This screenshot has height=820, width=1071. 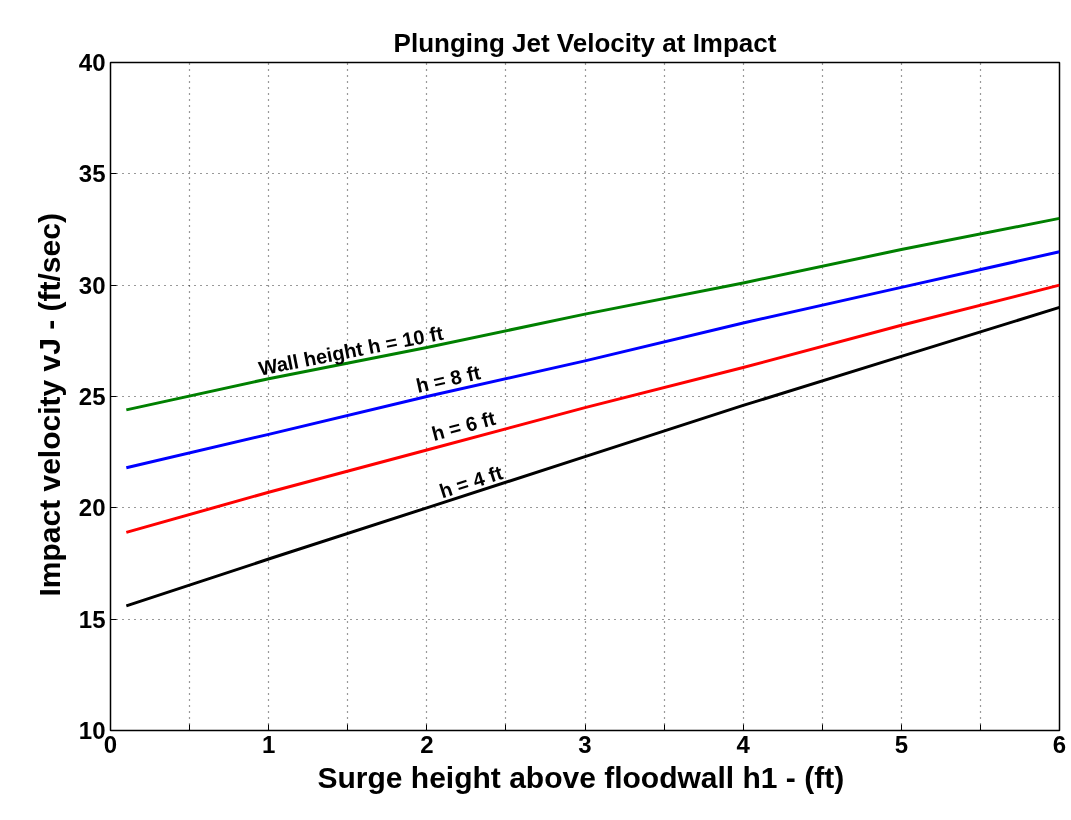 I want to click on x-tick-label: 3, so click(x=585, y=744).